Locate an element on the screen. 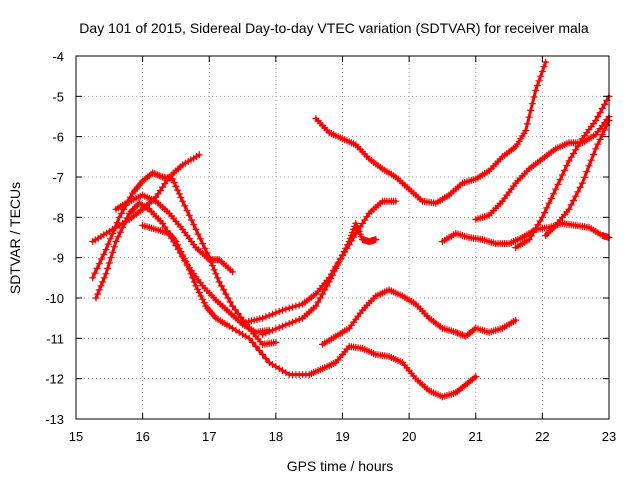  y-axis-label: SDTVAR / TECUs is located at coordinates (15, 238).